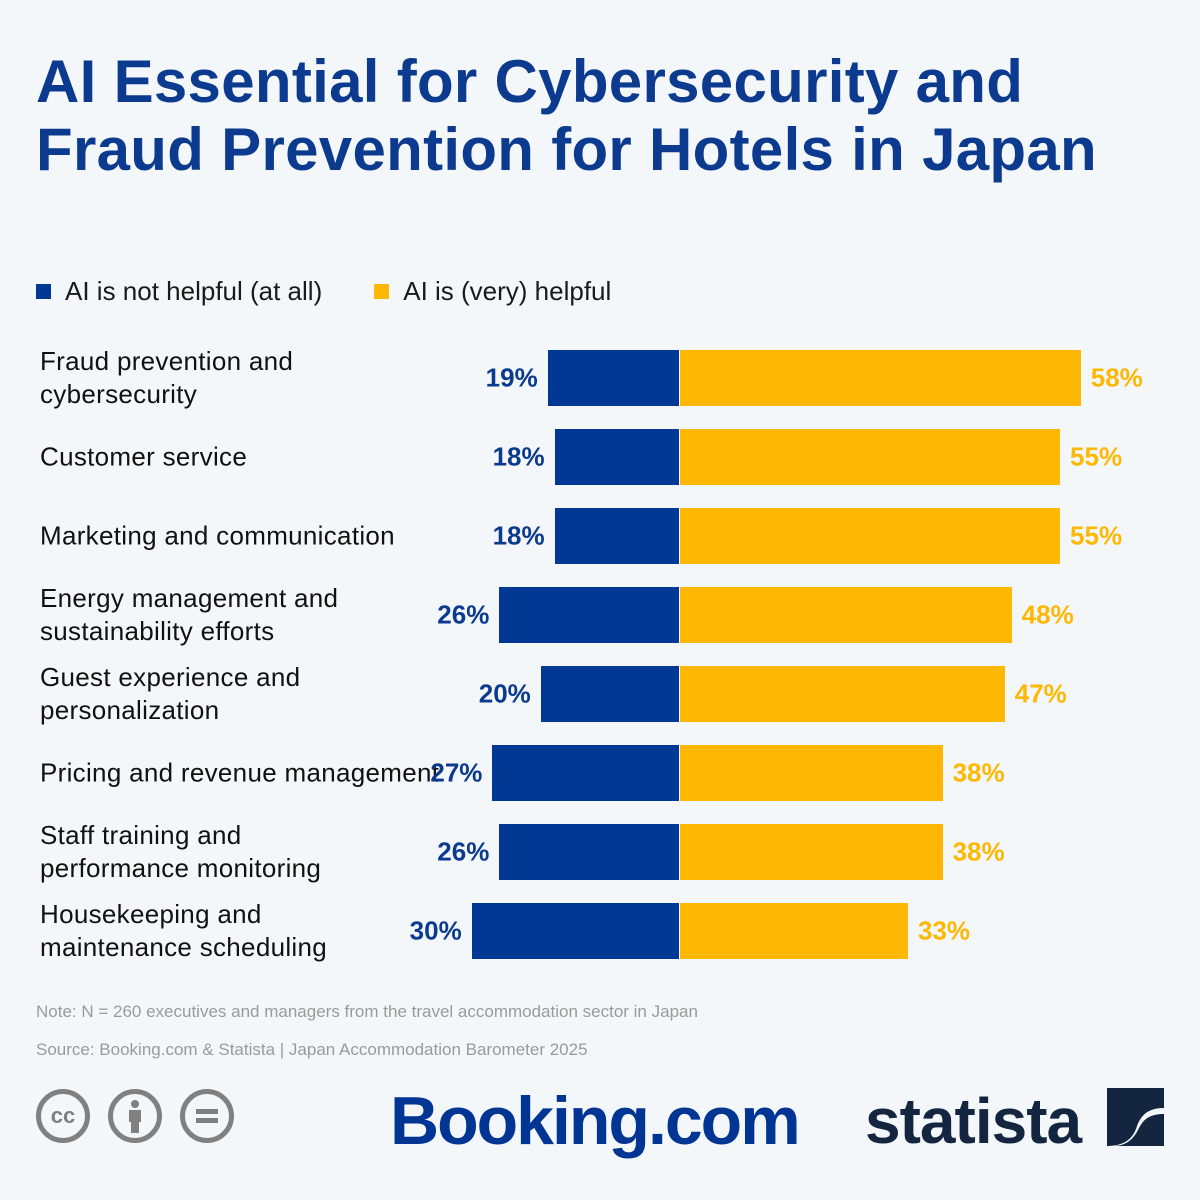  Describe the element at coordinates (194, 291) in the screenshot. I see `legend-label: AI is not helpful (at all)` at that location.